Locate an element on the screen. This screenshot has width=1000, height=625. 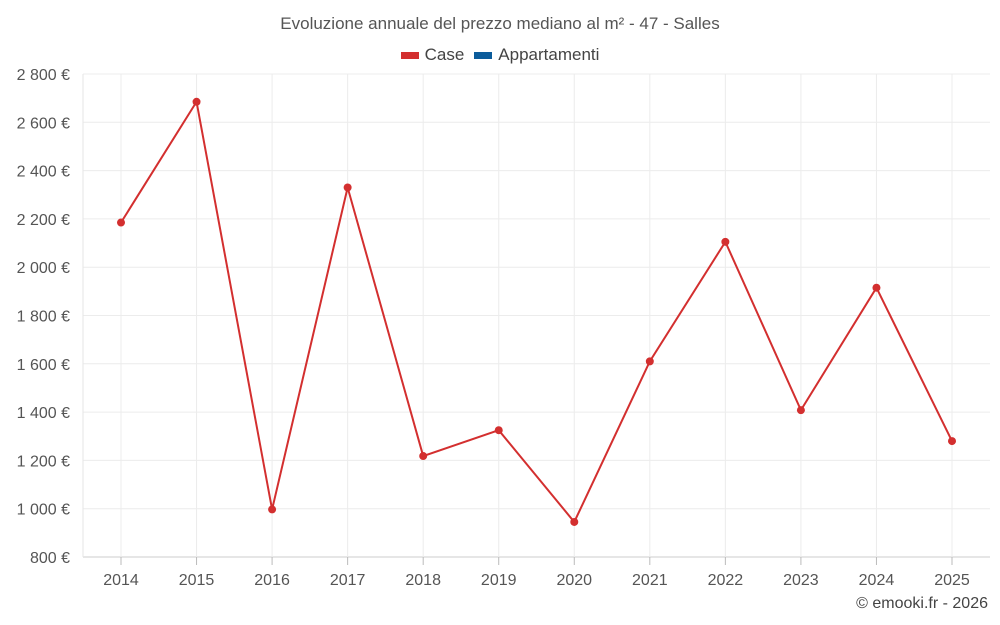
x-tick-label: 2024 is located at coordinates (877, 580).